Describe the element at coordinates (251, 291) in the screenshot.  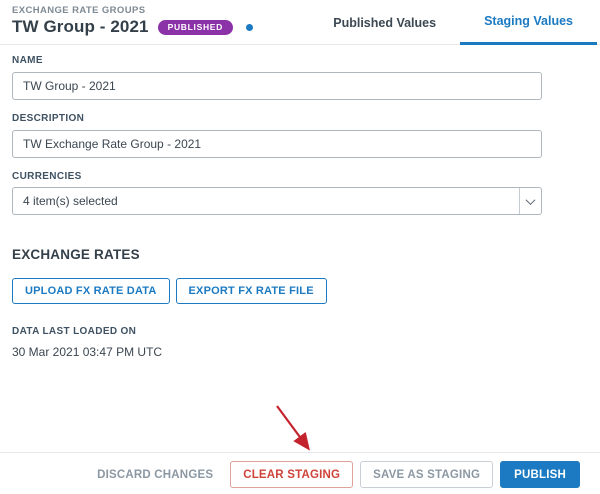
I see `export-fx-rate-file-button: EXPORT FX RATE FILE` at that location.